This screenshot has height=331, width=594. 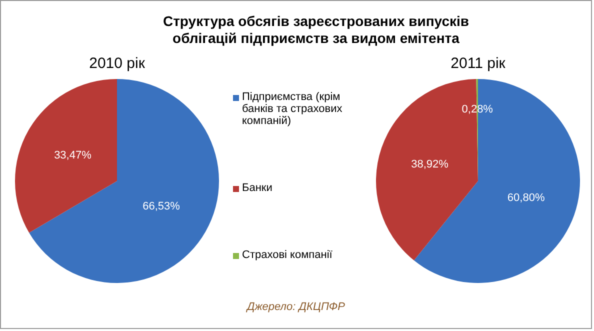 I want to click on text: Структура обсягів зареєстрованих випусків облігацій підприємств за видом емітента, so click(x=316, y=30).